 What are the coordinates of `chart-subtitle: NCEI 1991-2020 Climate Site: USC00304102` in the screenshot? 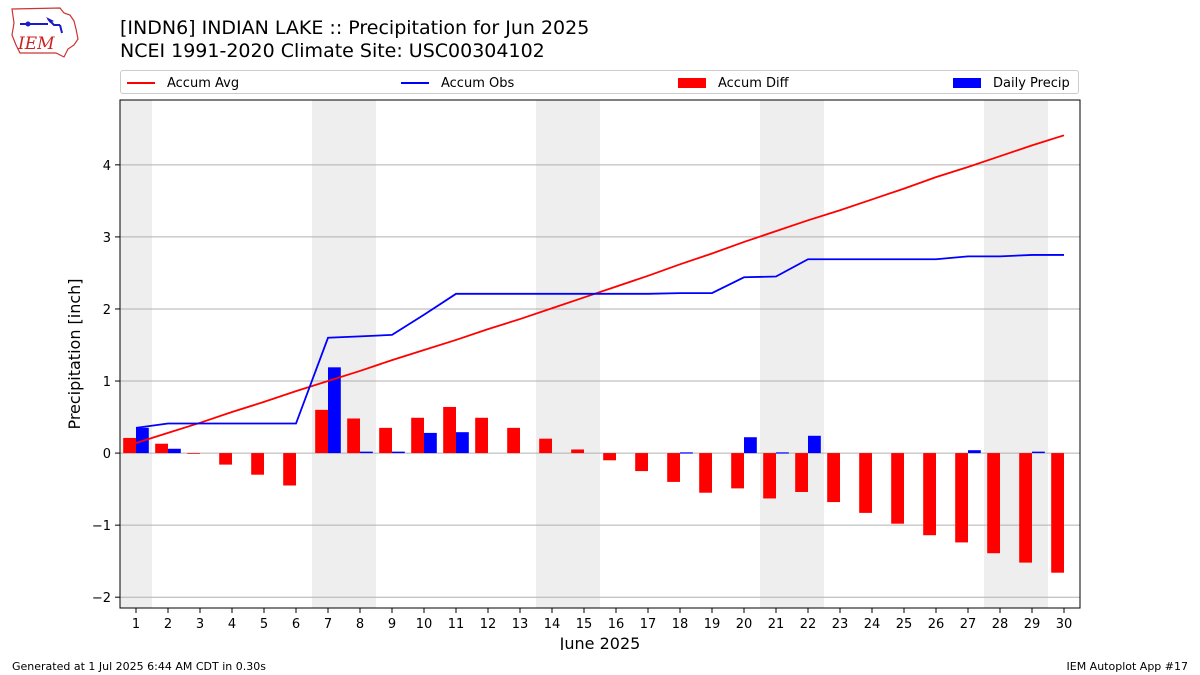 It's located at (332, 51).